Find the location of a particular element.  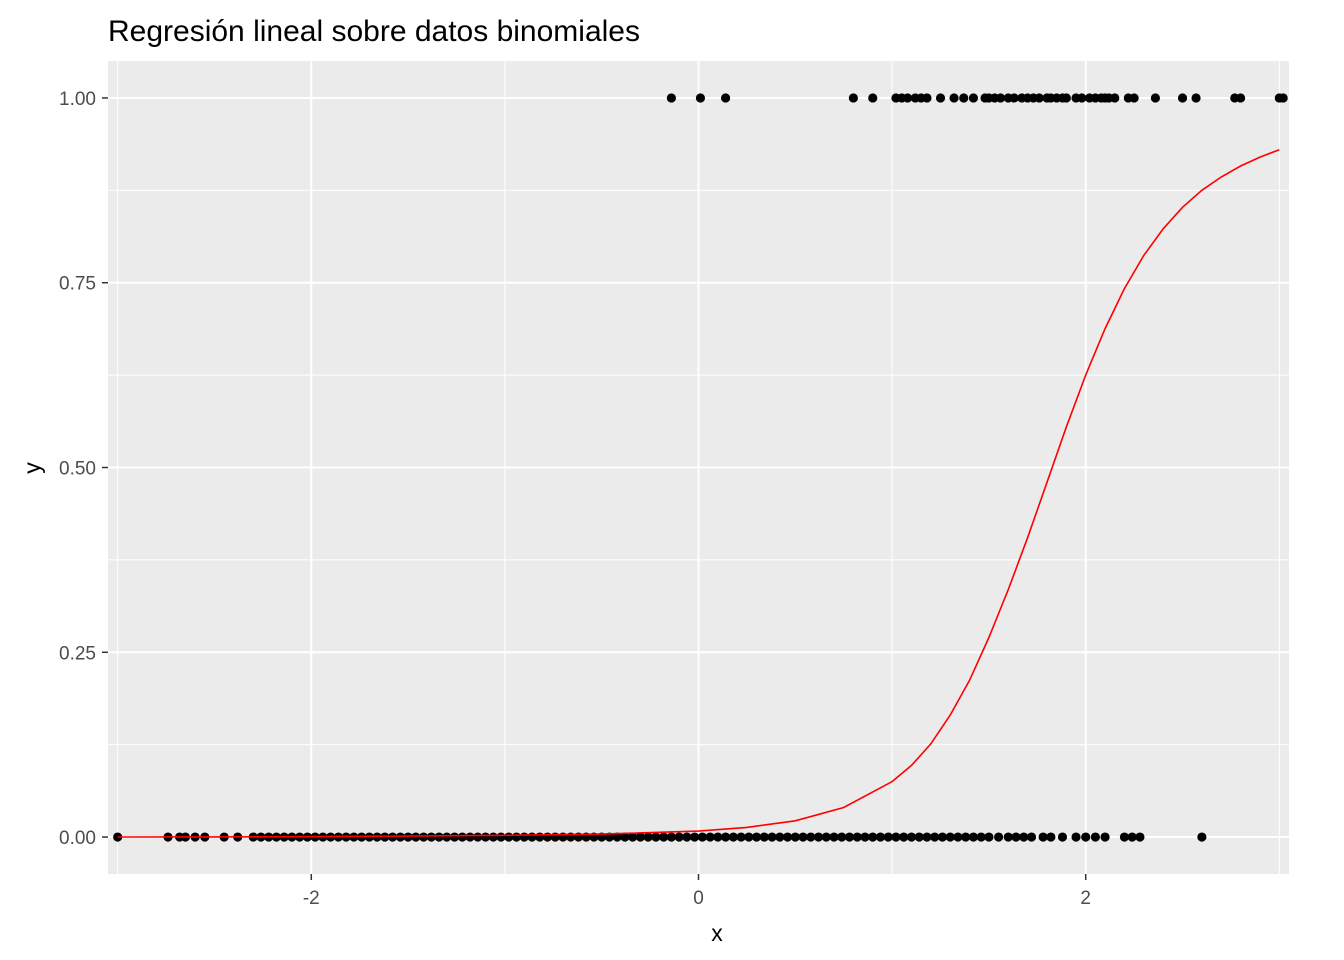

chart-title: Regresión lineal sobre datos binomiales is located at coordinates (374, 31).